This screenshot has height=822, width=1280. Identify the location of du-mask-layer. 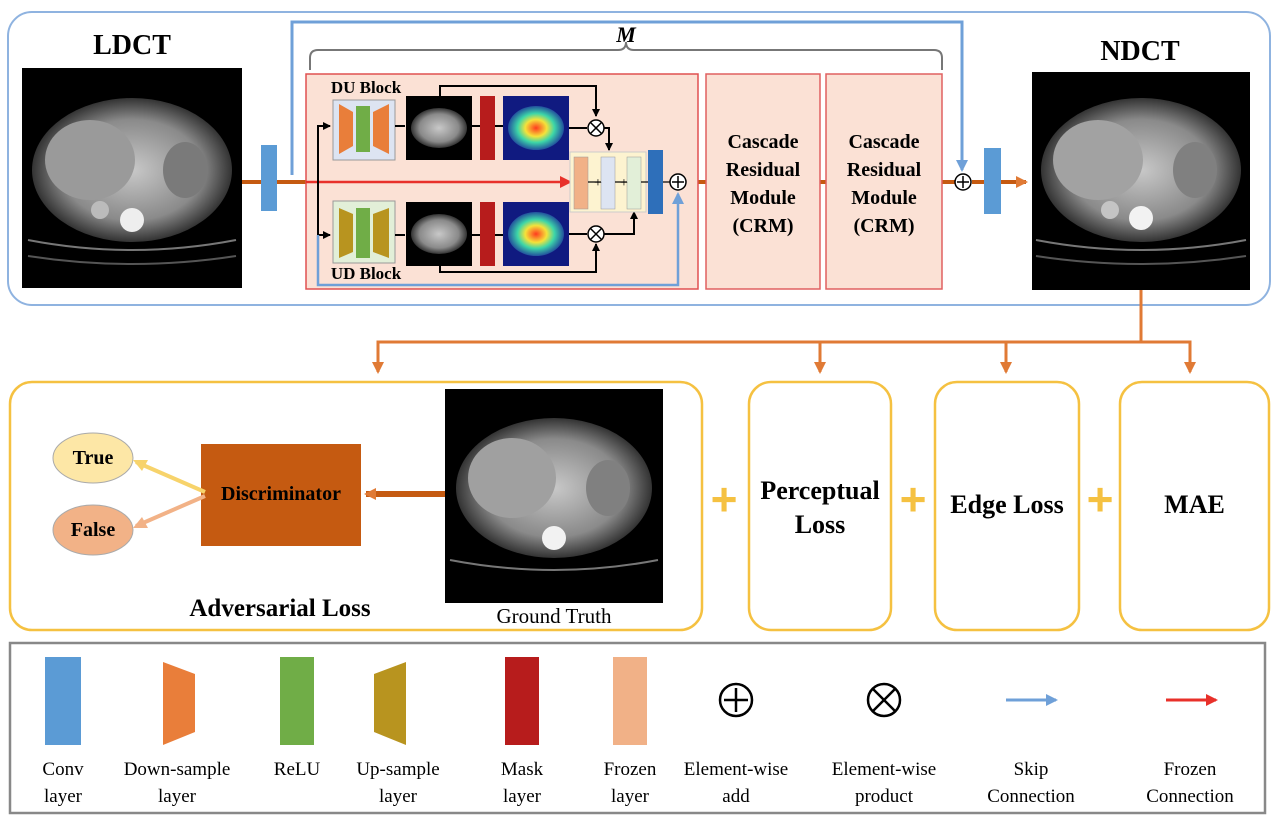
(487, 128).